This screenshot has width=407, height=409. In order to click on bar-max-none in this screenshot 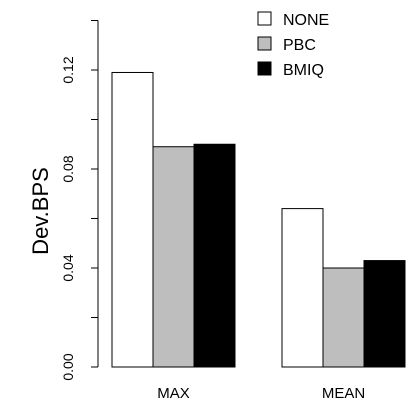, I will do `click(132, 219)`.